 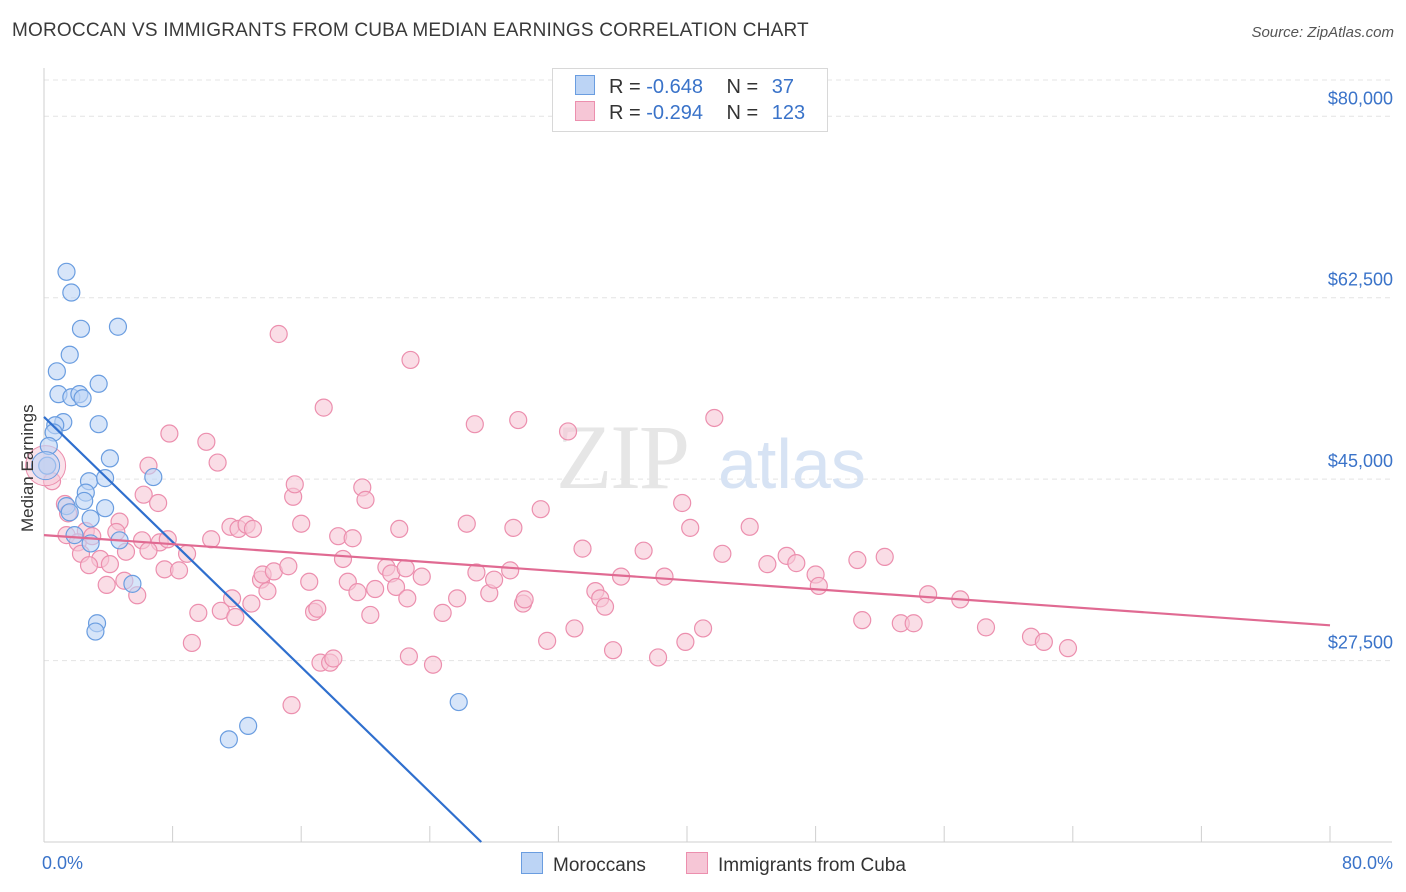 I want to click on legend-r-value: -0.648, so click(x=674, y=87).